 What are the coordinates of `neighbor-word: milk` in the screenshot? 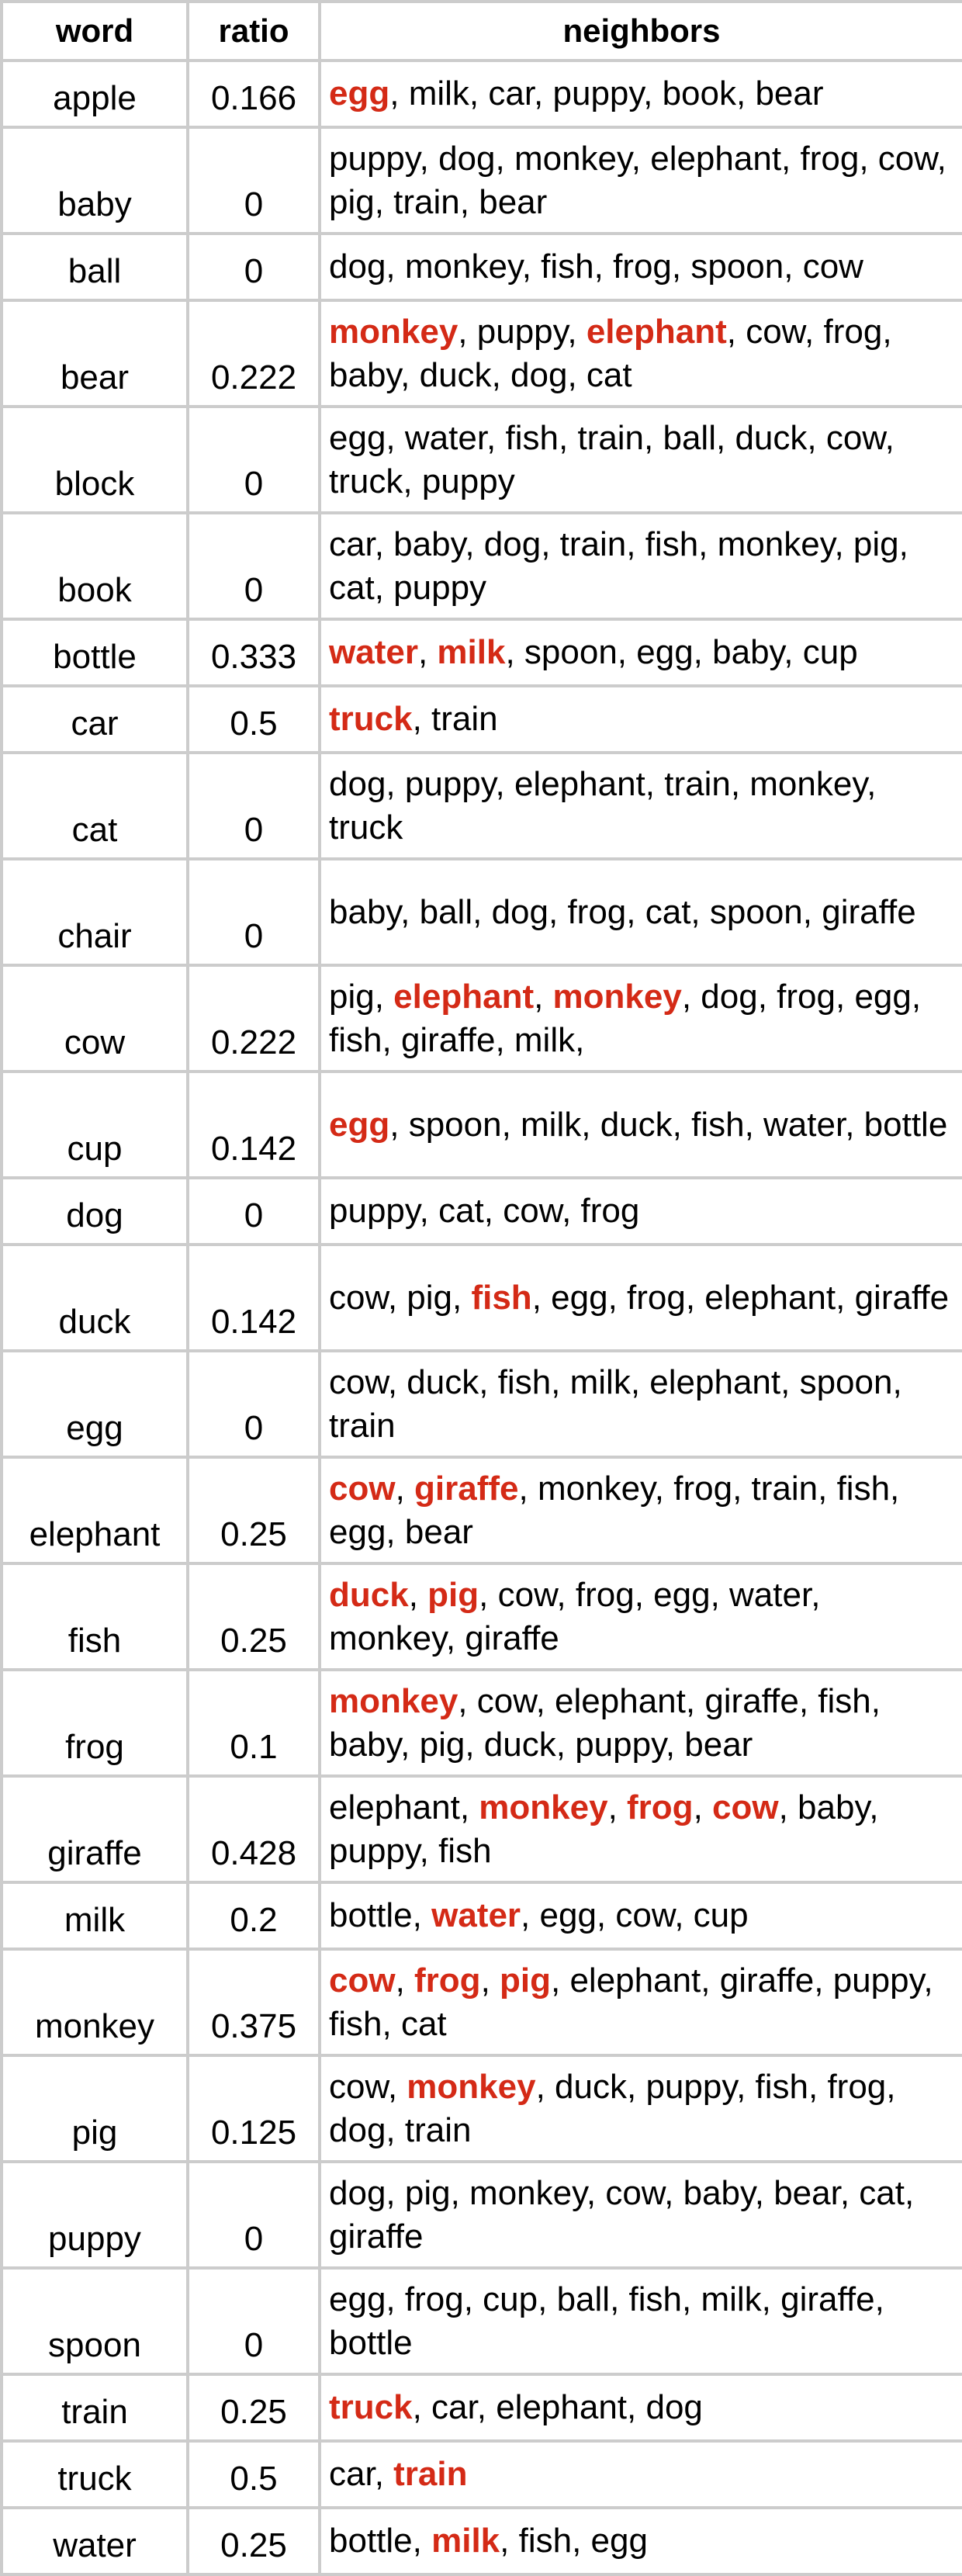 It's located at (545, 1039).